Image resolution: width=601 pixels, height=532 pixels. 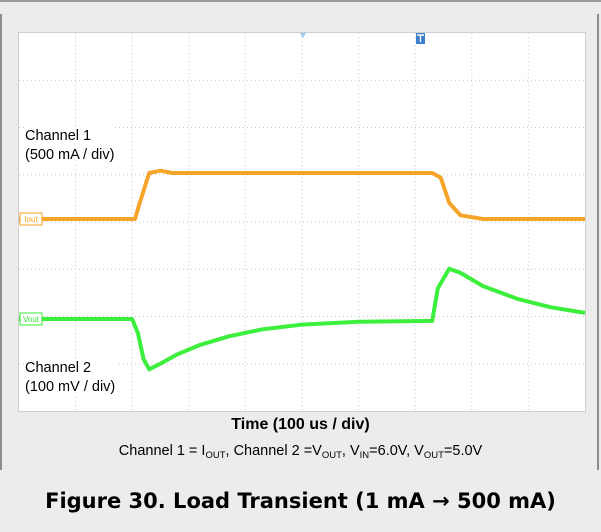 What do you see at coordinates (420, 38) in the screenshot?
I see `trigger-t-letter-icon` at bounding box center [420, 38].